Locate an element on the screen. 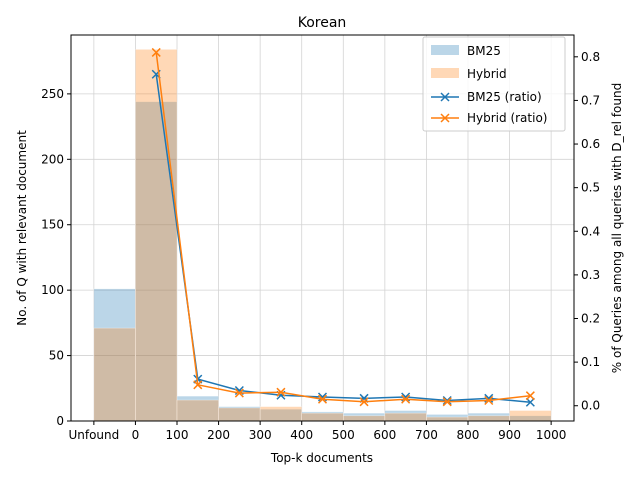 The image size is (640, 480). legend-box is located at coordinates (494, 84).